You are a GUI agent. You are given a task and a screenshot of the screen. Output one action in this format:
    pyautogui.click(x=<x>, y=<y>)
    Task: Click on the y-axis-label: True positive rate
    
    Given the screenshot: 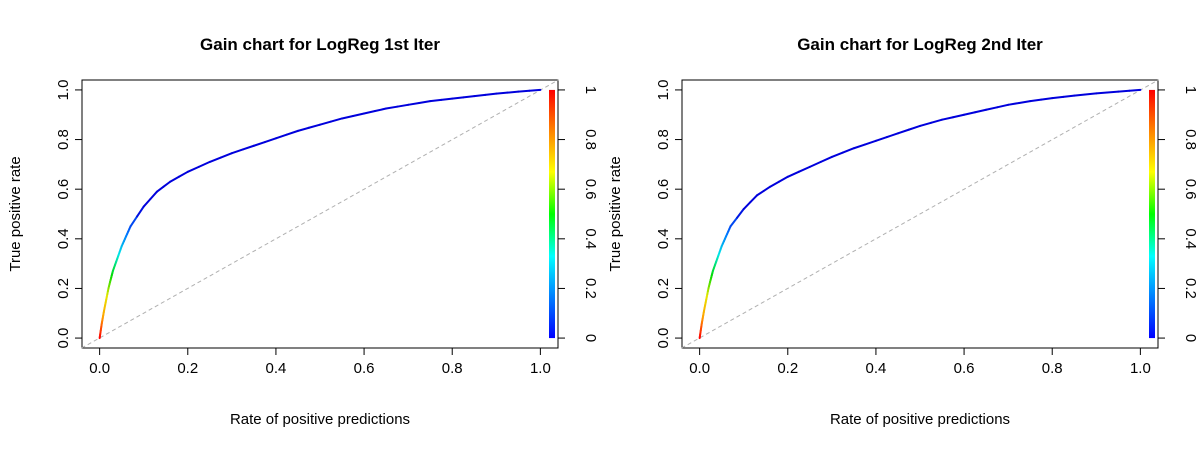 What is the action you would take?
    pyautogui.click(x=15, y=213)
    